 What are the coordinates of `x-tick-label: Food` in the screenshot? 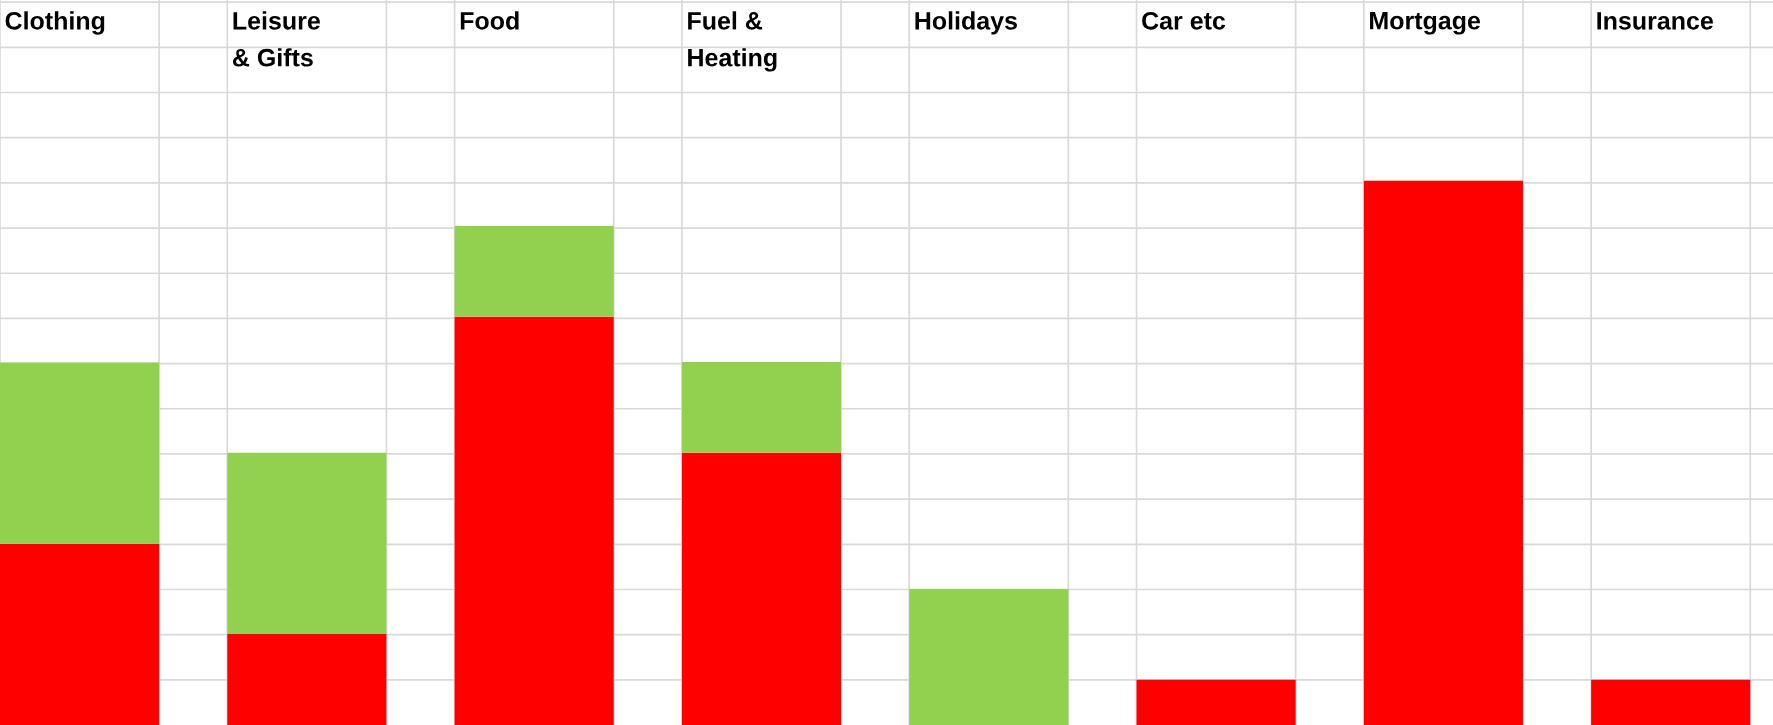 It's located at (489, 20).